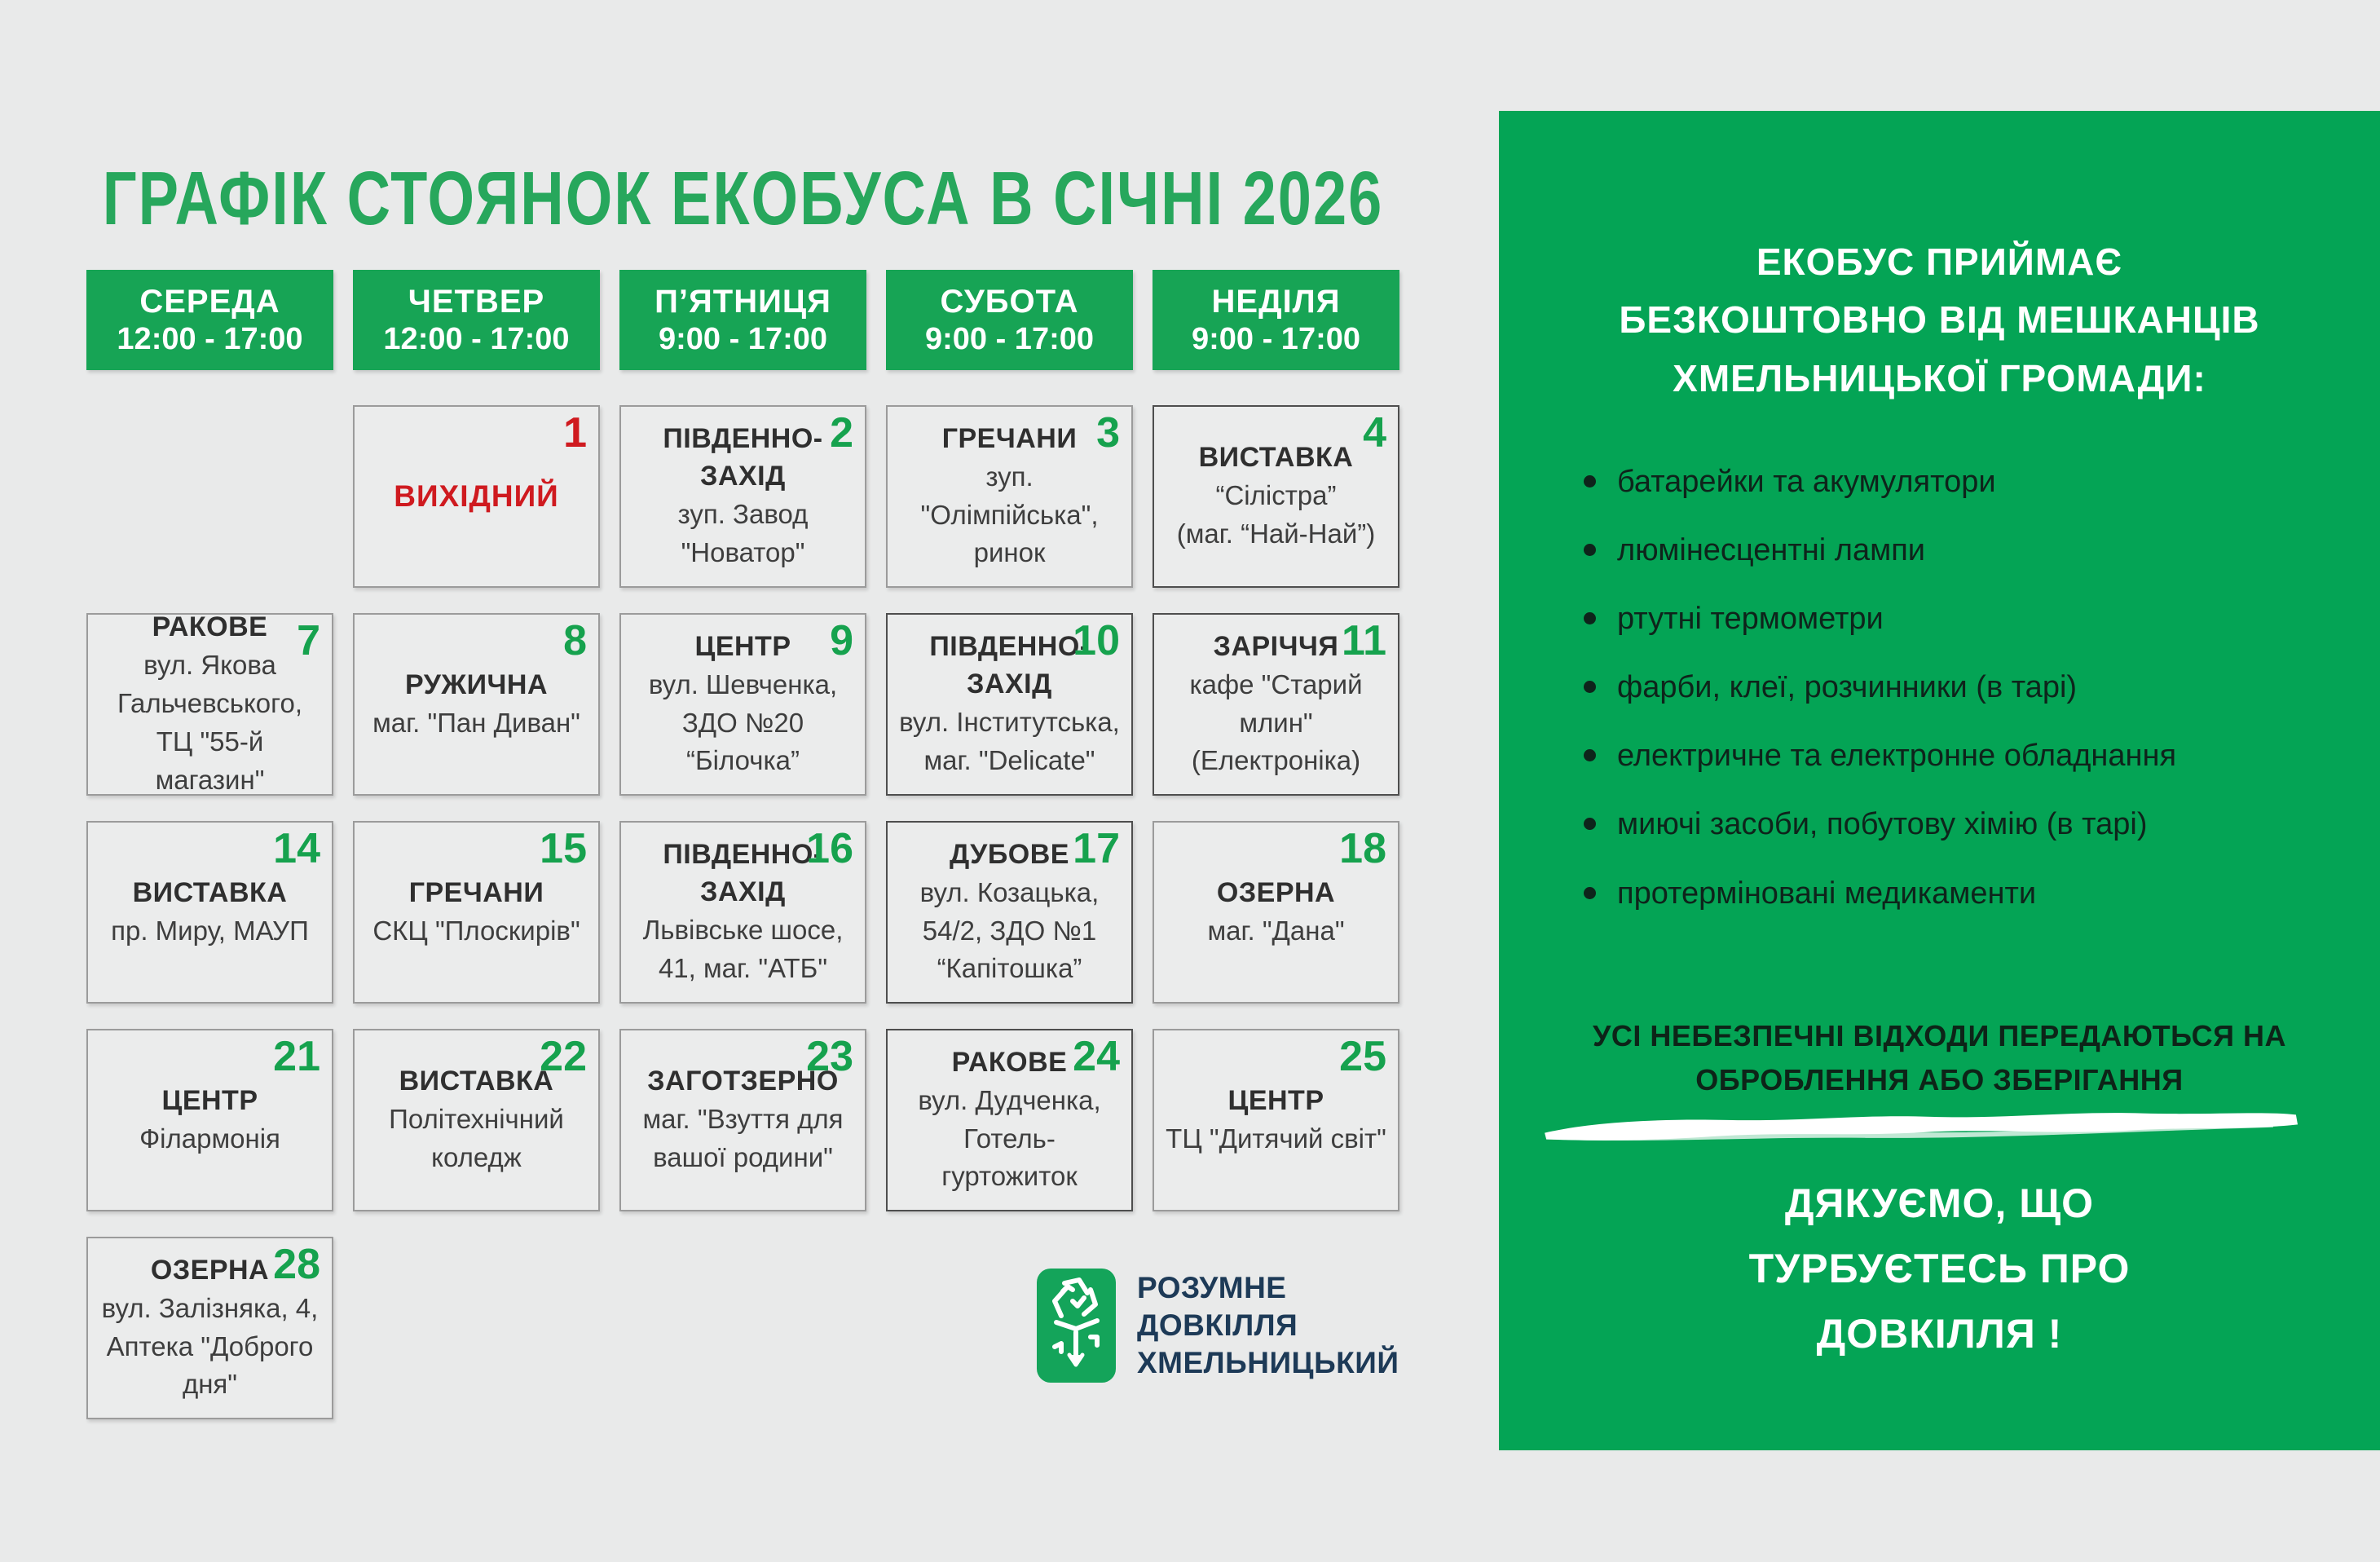  What do you see at coordinates (842, 641) in the screenshot?
I see `date-number: 9` at bounding box center [842, 641].